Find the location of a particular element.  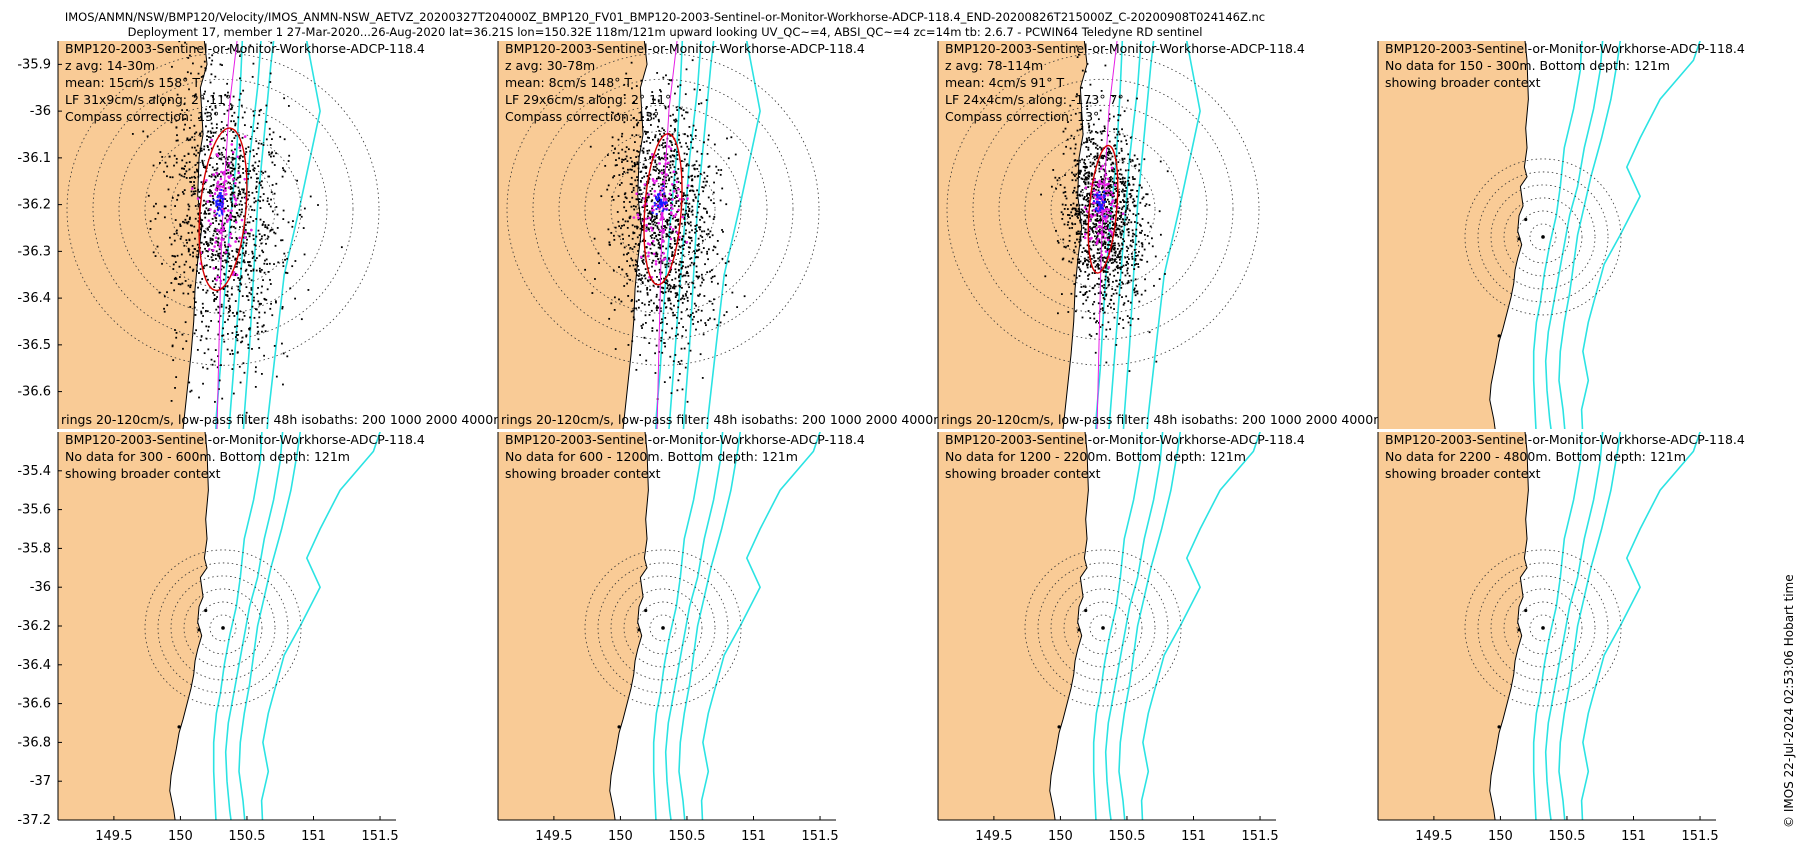

isobath-200m is located at coordinates (669, 235).